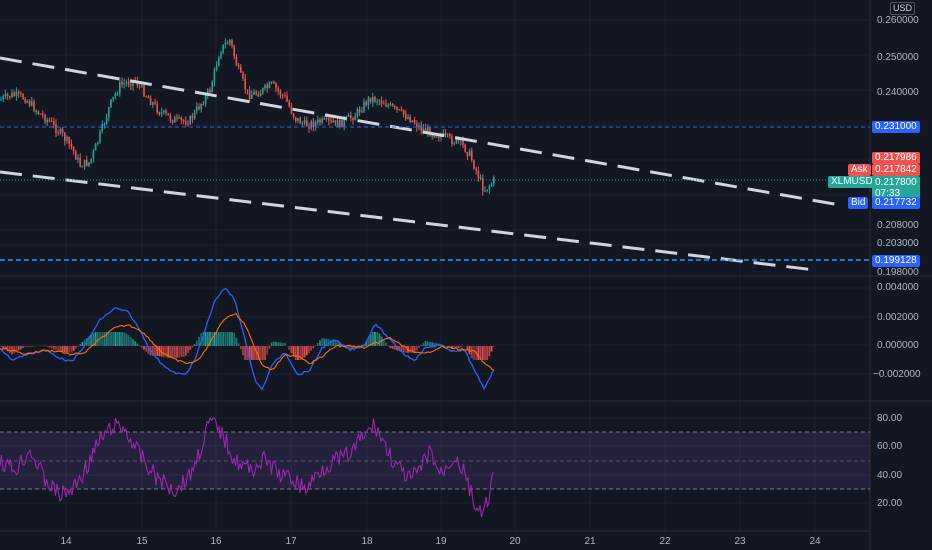 The image size is (932, 550). Describe the element at coordinates (740, 541) in the screenshot. I see `time-tick: 23` at that location.